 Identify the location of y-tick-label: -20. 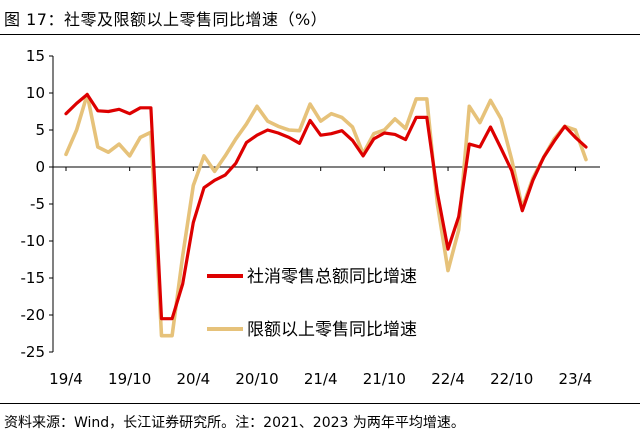
(33, 315).